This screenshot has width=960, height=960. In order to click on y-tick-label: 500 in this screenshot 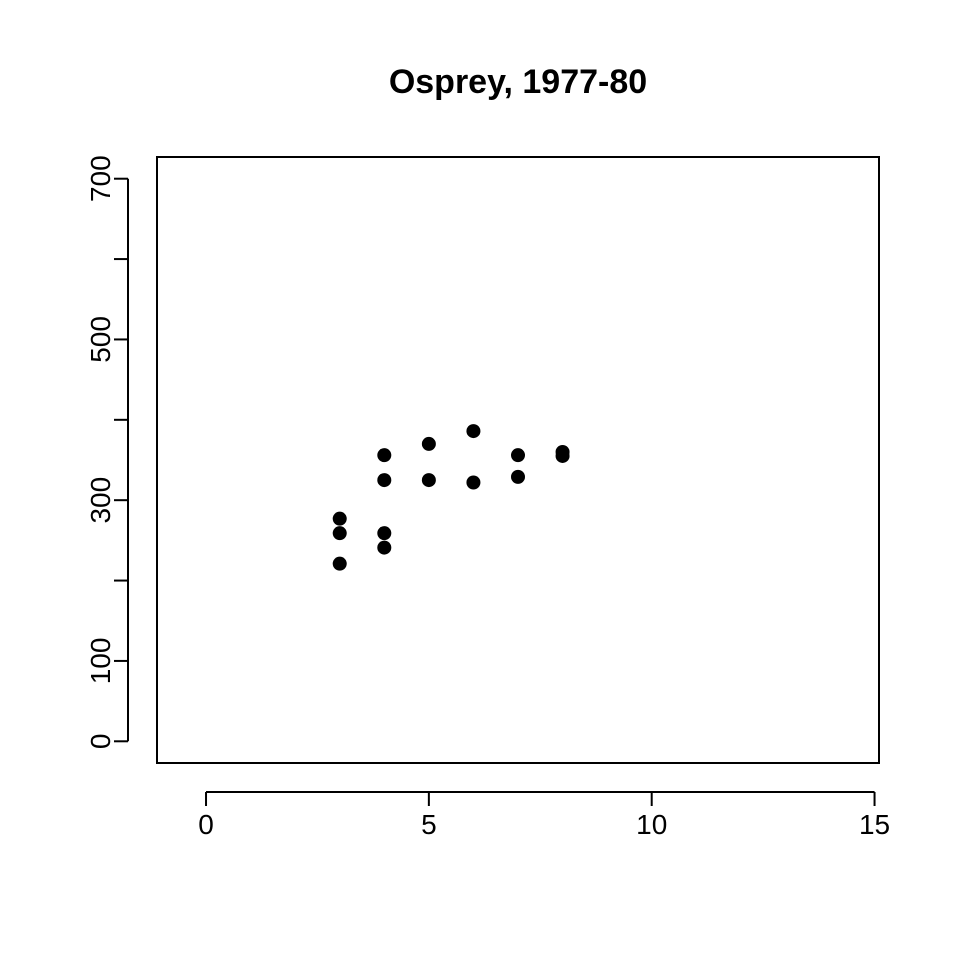, I will do `click(100, 339)`.